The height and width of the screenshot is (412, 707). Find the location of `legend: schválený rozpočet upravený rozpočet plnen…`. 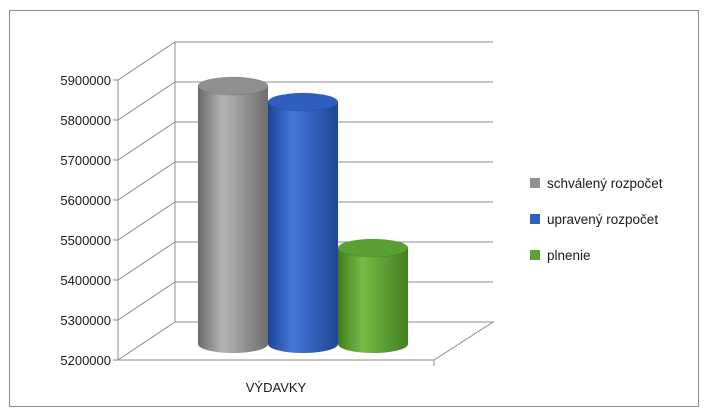

legend: schválený rozpočet upravený rozpočet plnen… is located at coordinates (596, 219).